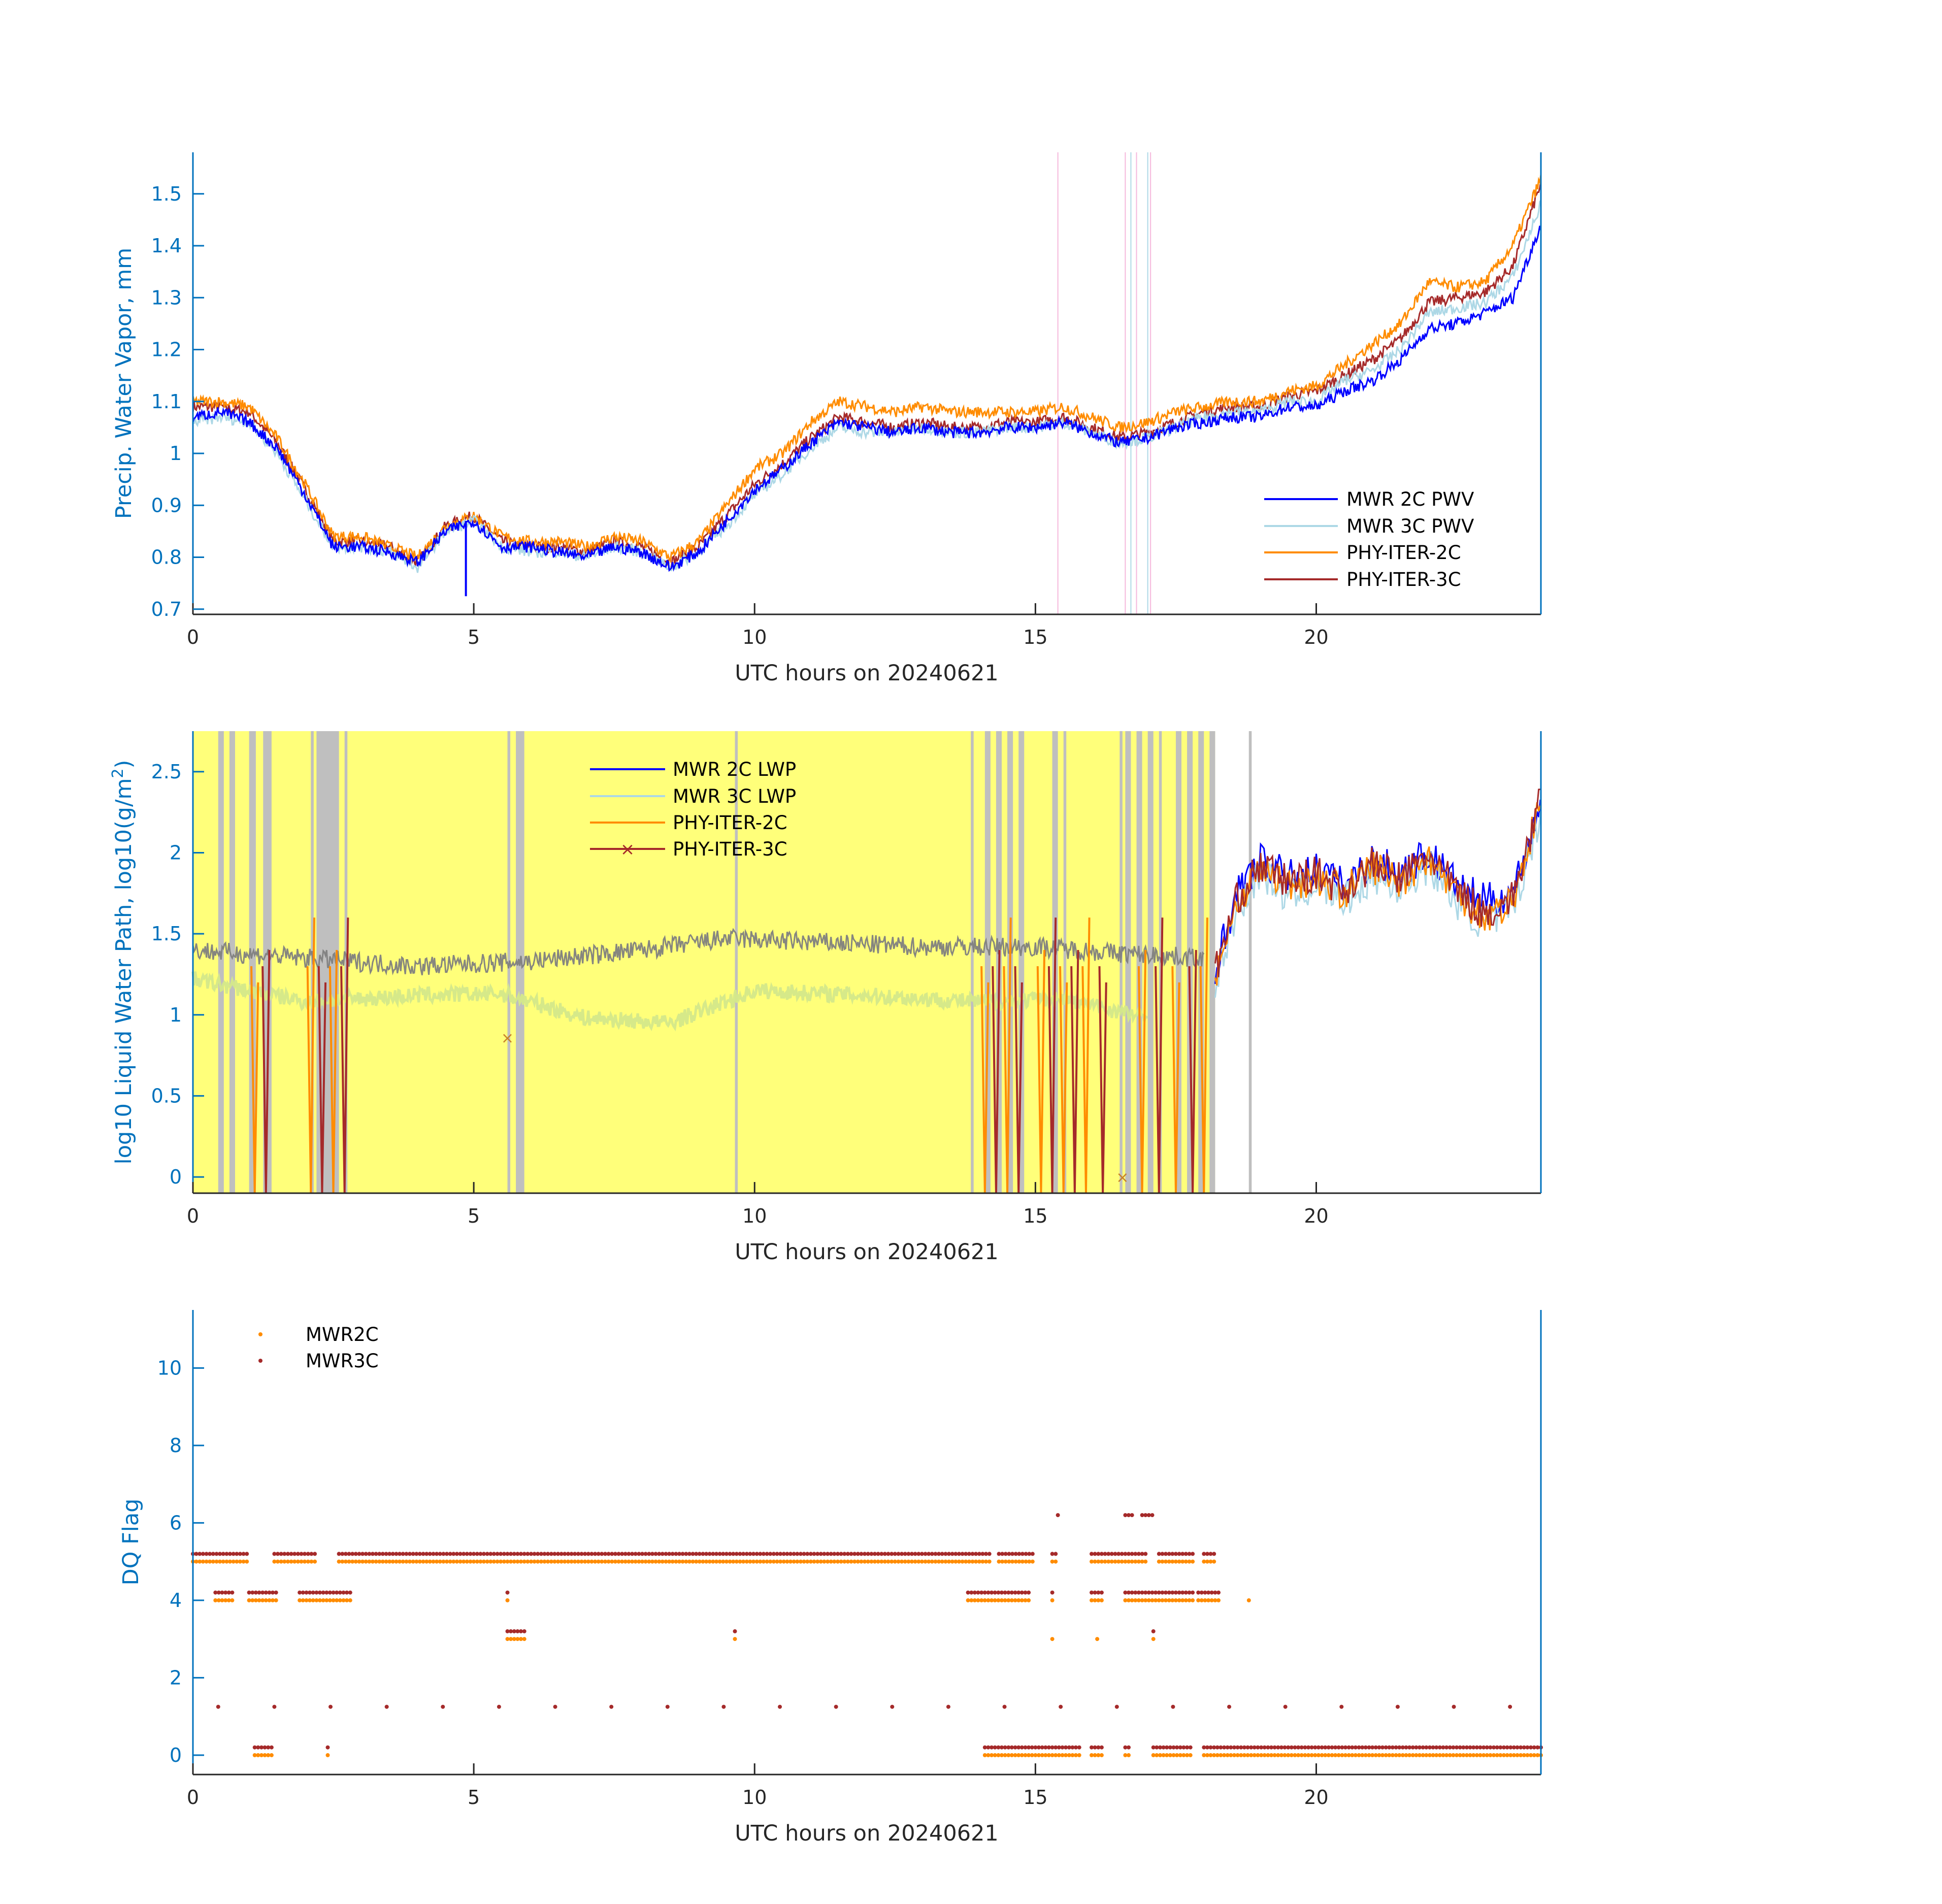 This screenshot has width=1942, height=1904. Describe the element at coordinates (1403, 553) in the screenshot. I see `pwv-legend-label-phy2c: PHY-ITER-2C` at that location.